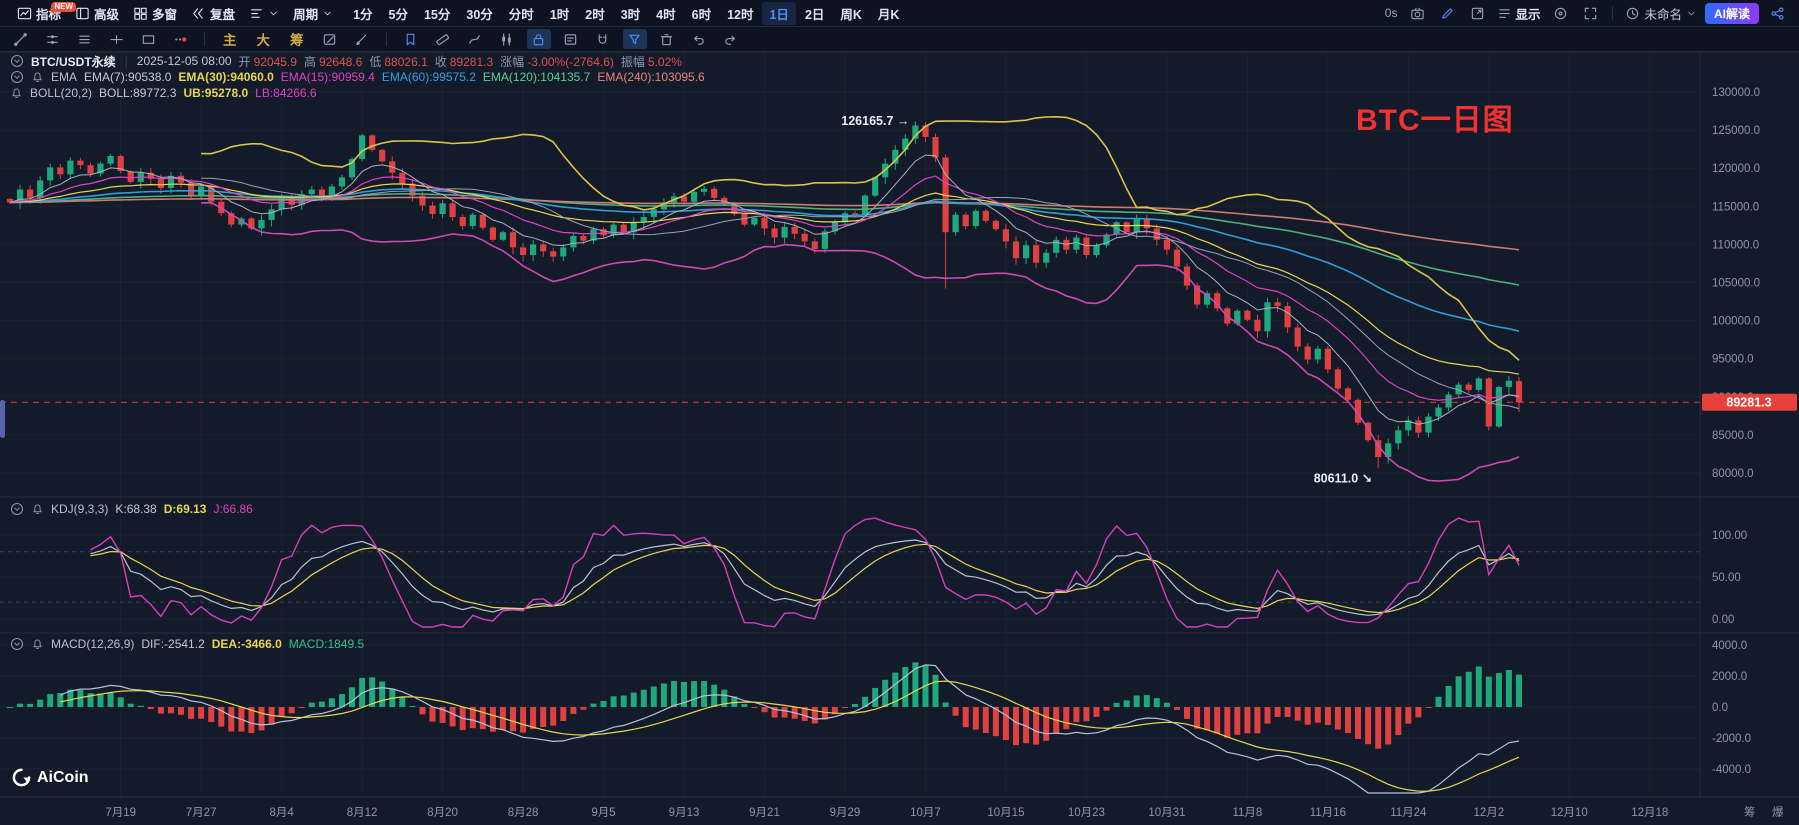 This screenshot has width=1799, height=825. What do you see at coordinates (362, 39) in the screenshot?
I see `brush-icon` at bounding box center [362, 39].